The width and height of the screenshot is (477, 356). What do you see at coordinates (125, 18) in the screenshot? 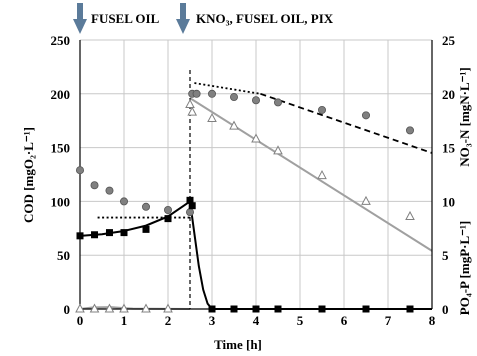
I see `annotation-fusel-oil: FUSEL OIL` at bounding box center [125, 18].